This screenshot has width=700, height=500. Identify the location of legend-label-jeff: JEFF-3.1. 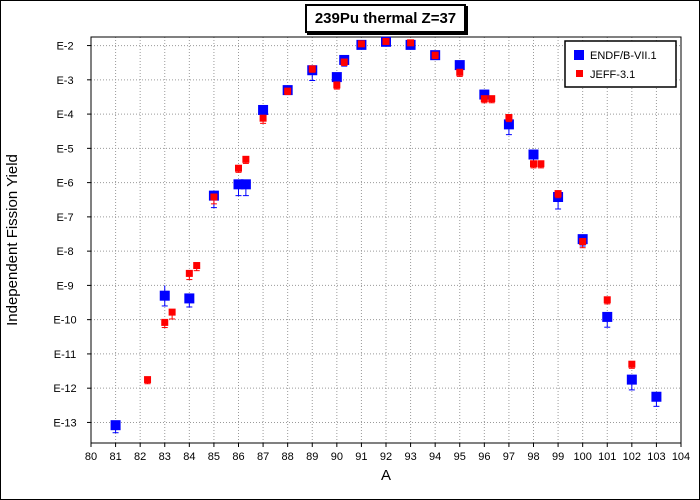
(612, 75).